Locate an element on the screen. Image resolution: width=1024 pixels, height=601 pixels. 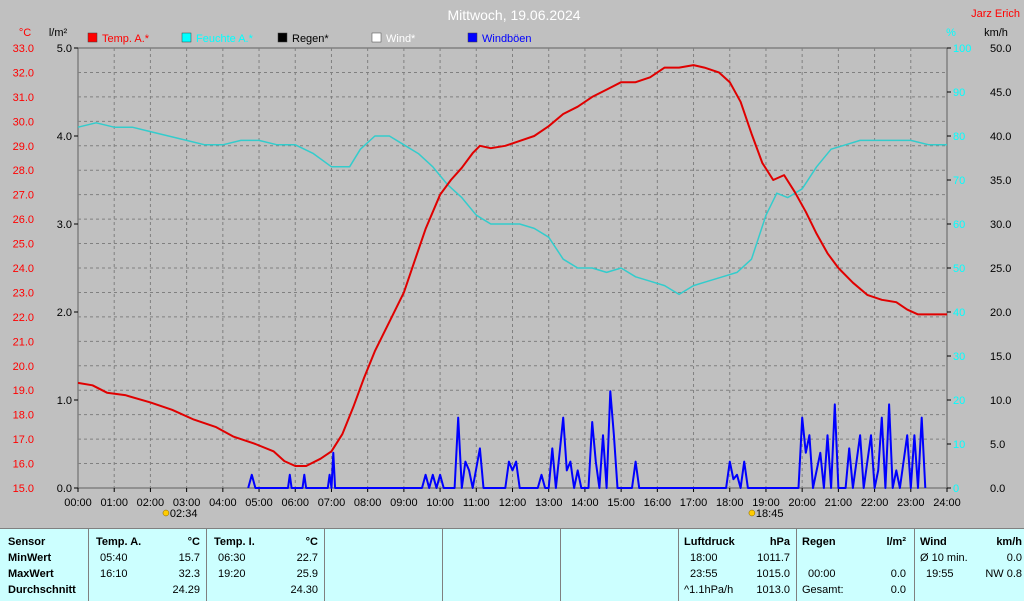
temp-tick: 24.0 is located at coordinates (23, 269).